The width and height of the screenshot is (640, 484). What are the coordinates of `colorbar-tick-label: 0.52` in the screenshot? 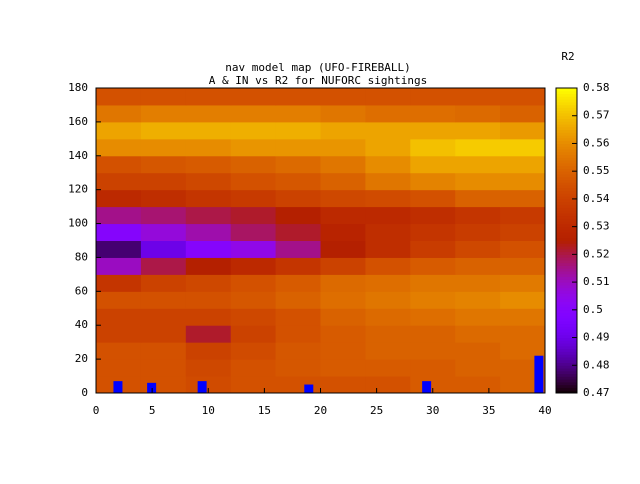 It's located at (596, 253).